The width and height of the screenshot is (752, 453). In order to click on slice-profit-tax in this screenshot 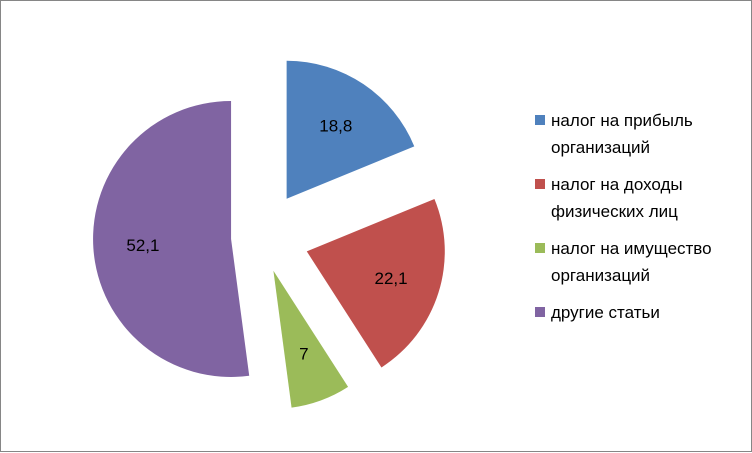, I will do `click(350, 129)`.